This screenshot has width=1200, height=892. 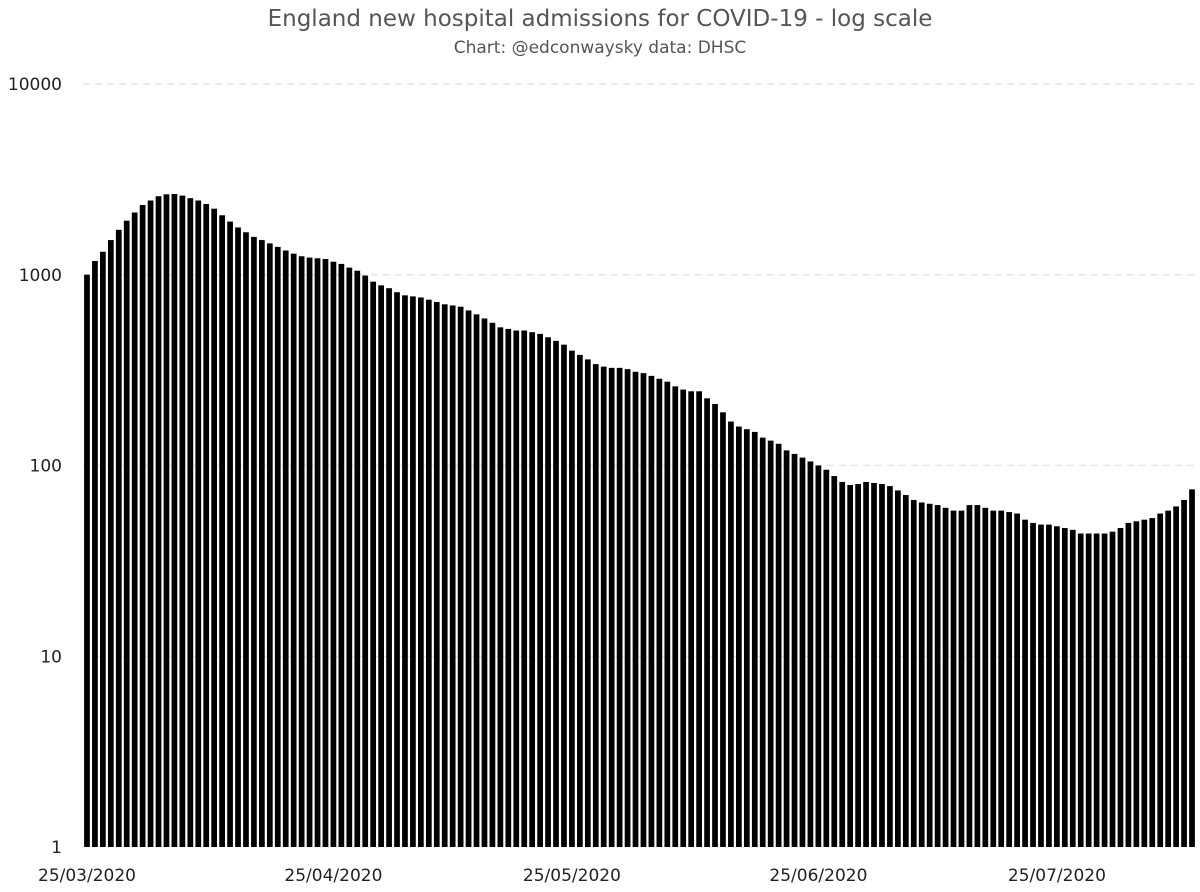 What do you see at coordinates (87, 876) in the screenshot?
I see `x-tick-label: 25/03/2020` at bounding box center [87, 876].